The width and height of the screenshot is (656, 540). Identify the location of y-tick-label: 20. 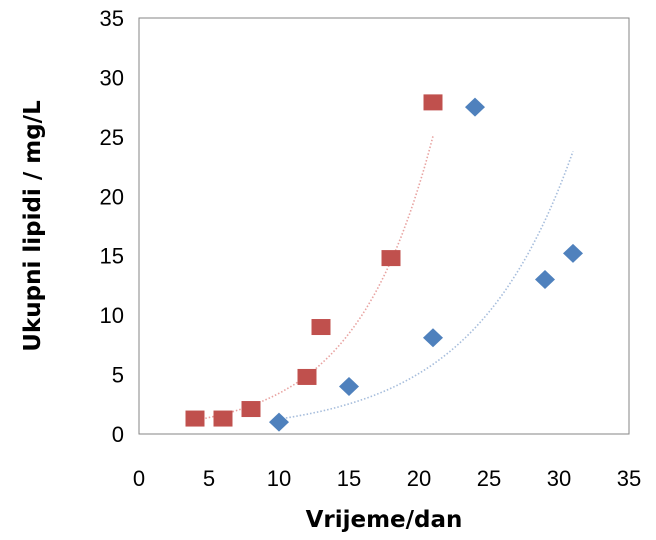
(112, 196).